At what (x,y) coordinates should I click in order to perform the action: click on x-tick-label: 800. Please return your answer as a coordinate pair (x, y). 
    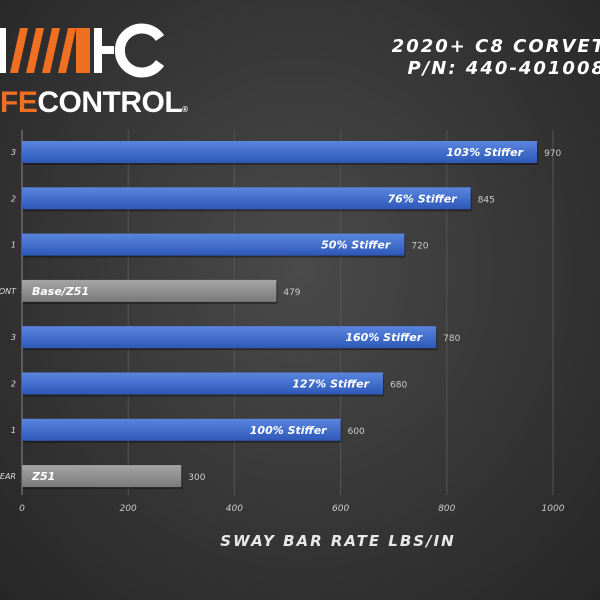
    Looking at the image, I should click on (446, 509).